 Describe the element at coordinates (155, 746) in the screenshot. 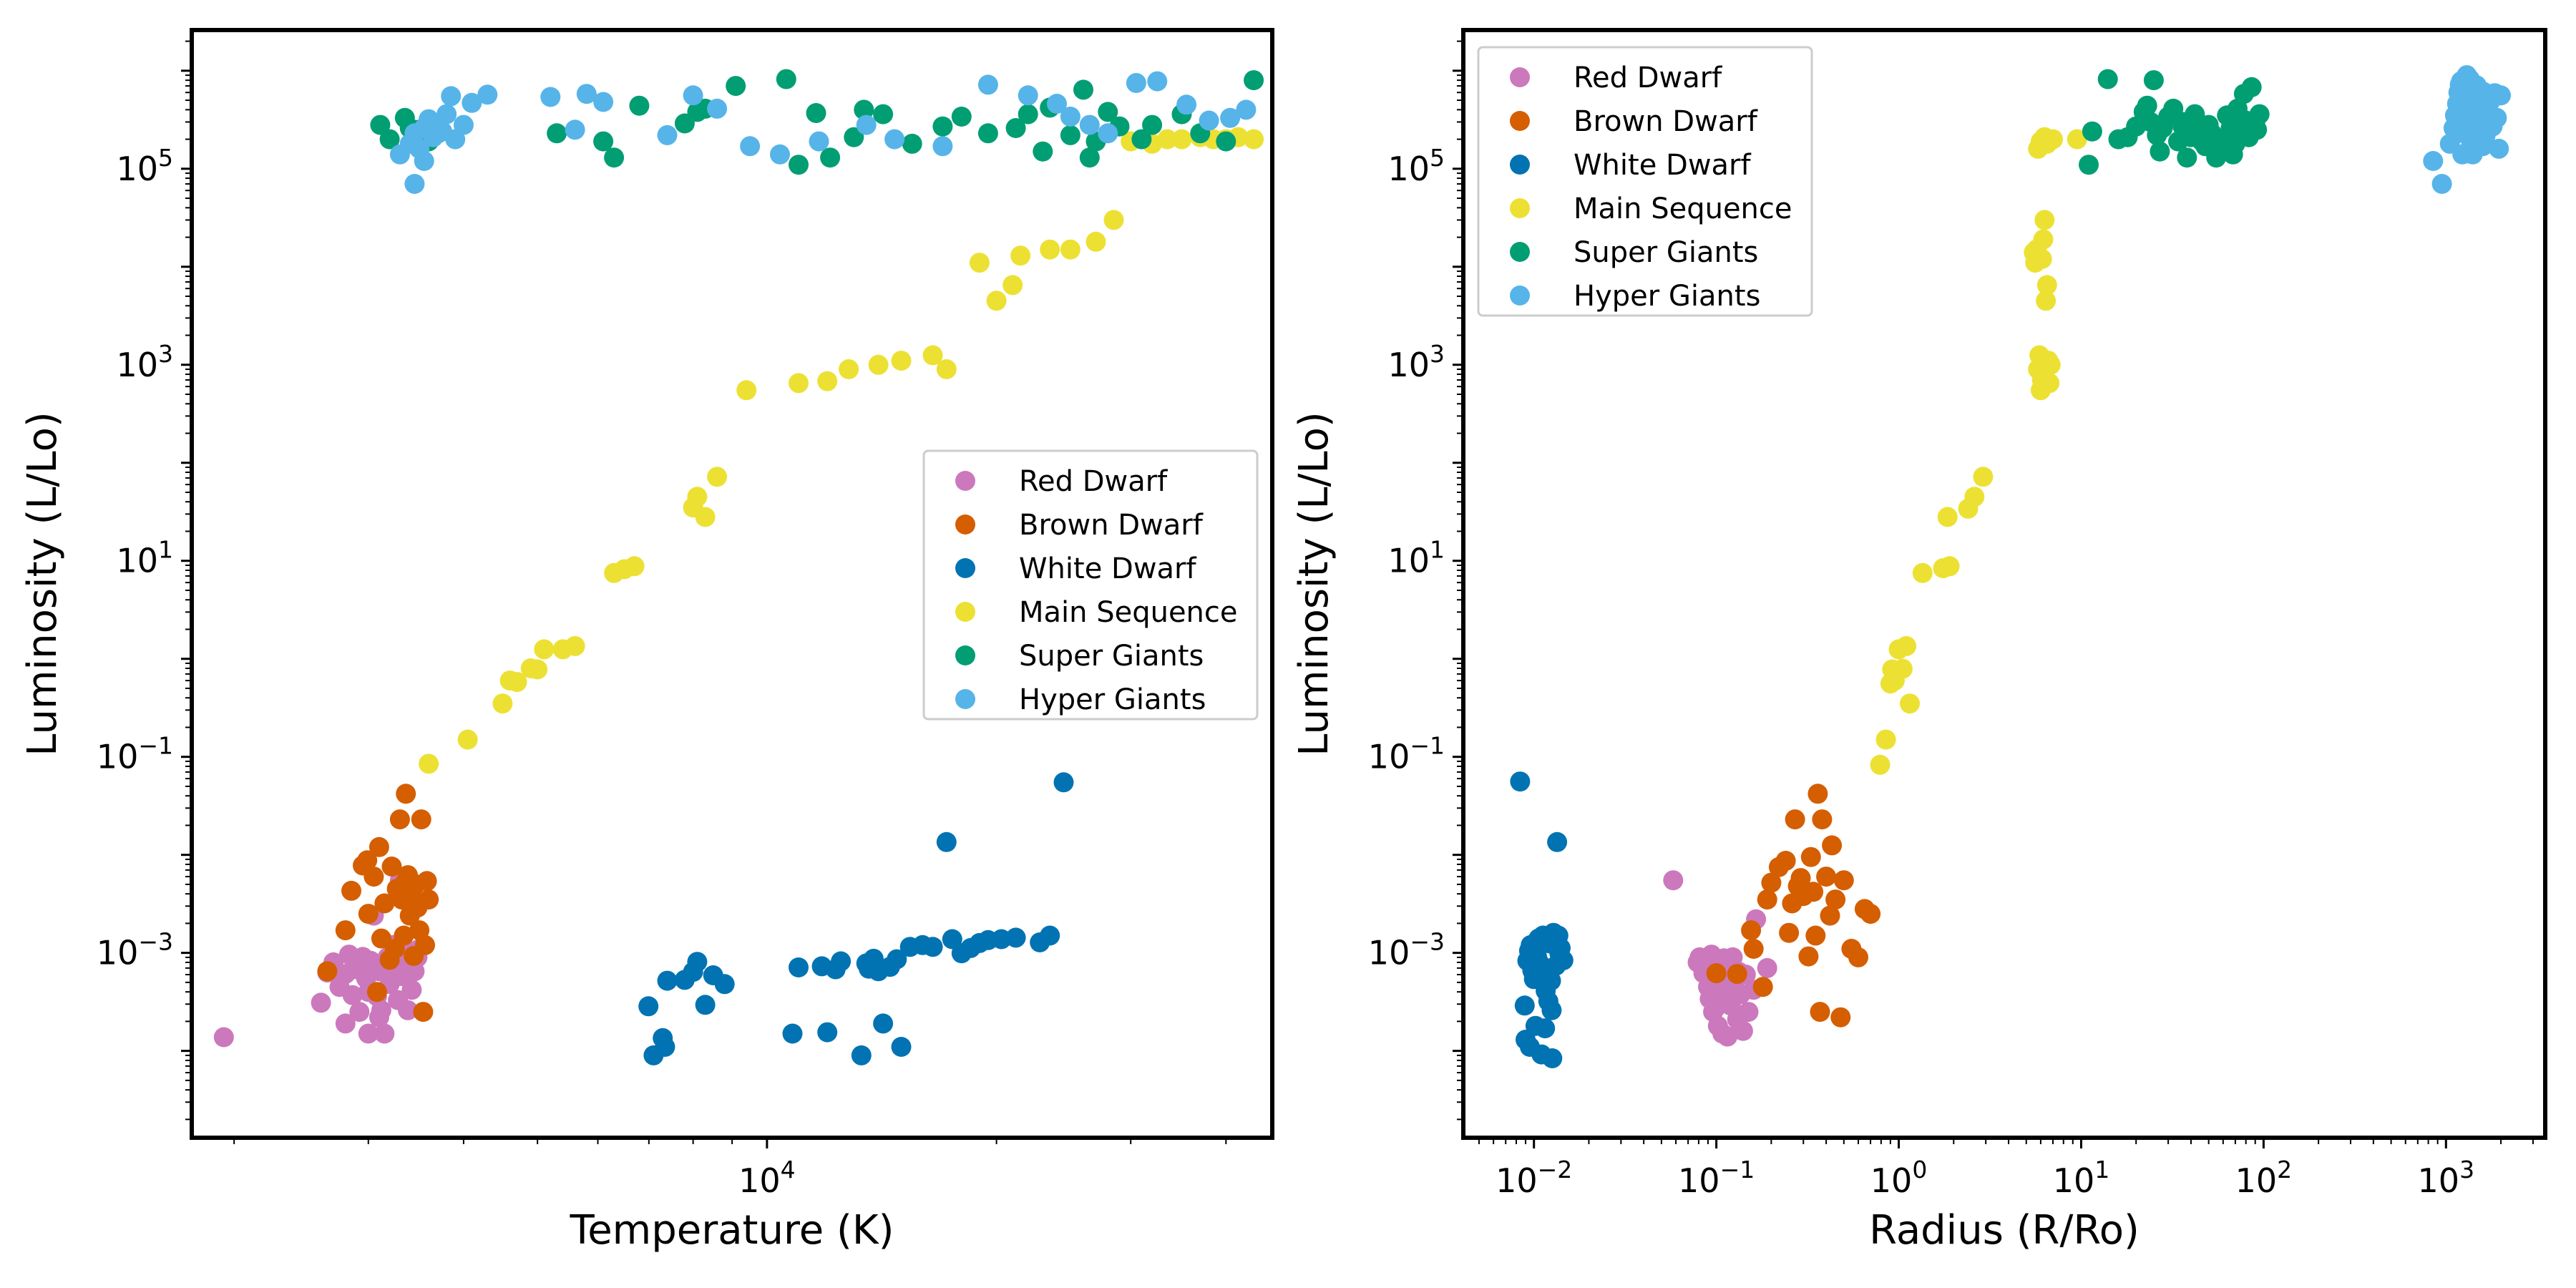

I see `y-tick-label-exp: −1` at that location.